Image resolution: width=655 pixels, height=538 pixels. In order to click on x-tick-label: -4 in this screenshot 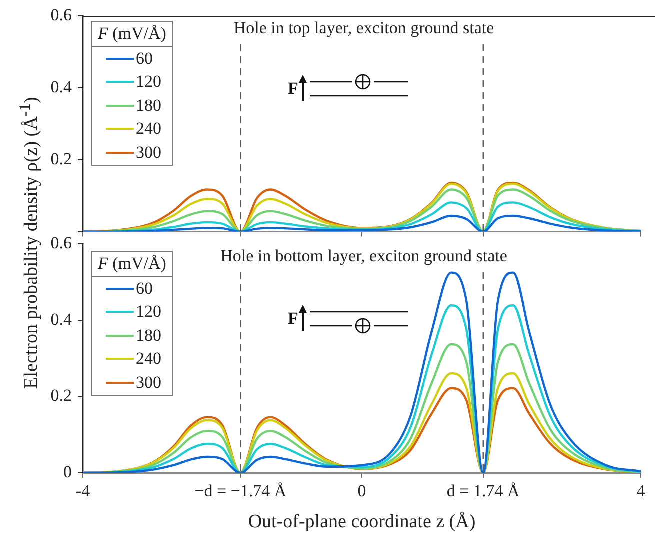, I will do `click(83, 491)`.